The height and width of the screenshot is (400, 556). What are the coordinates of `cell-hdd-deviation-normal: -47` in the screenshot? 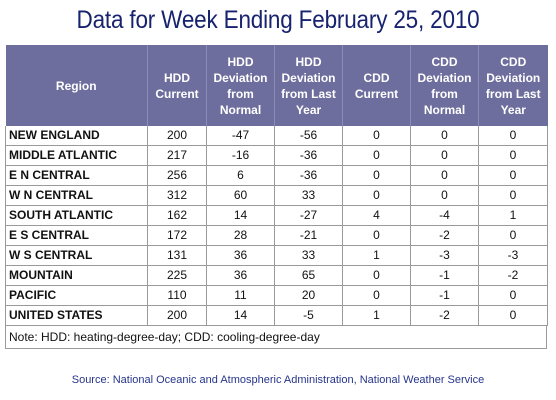 It's located at (240, 136).